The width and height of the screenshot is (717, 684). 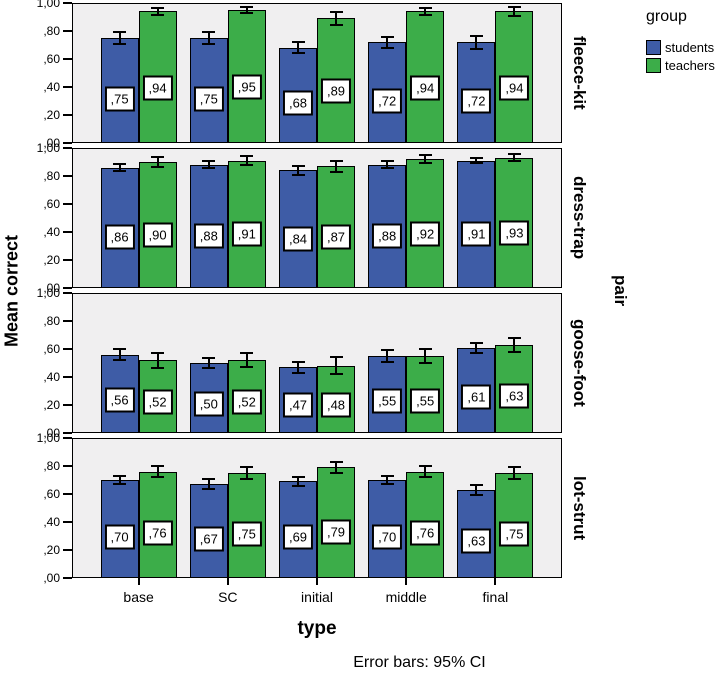 What do you see at coordinates (495, 597) in the screenshot?
I see `x-tick-label: final` at bounding box center [495, 597].